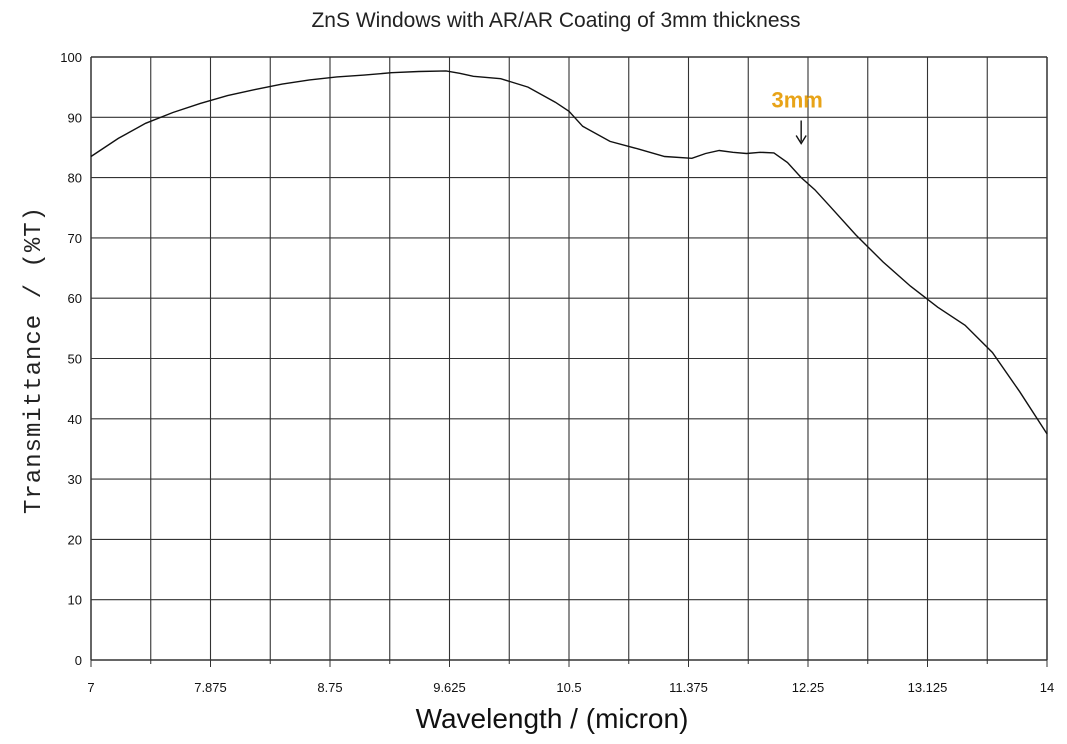  I want to click on x-tick-label: 9.625, so click(449, 687).